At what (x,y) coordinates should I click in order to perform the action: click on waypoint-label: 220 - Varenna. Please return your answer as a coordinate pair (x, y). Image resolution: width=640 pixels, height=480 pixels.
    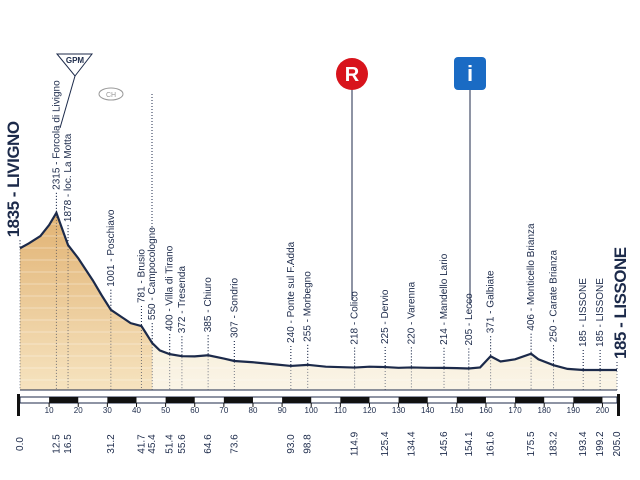
    Looking at the image, I should click on (411, 312).